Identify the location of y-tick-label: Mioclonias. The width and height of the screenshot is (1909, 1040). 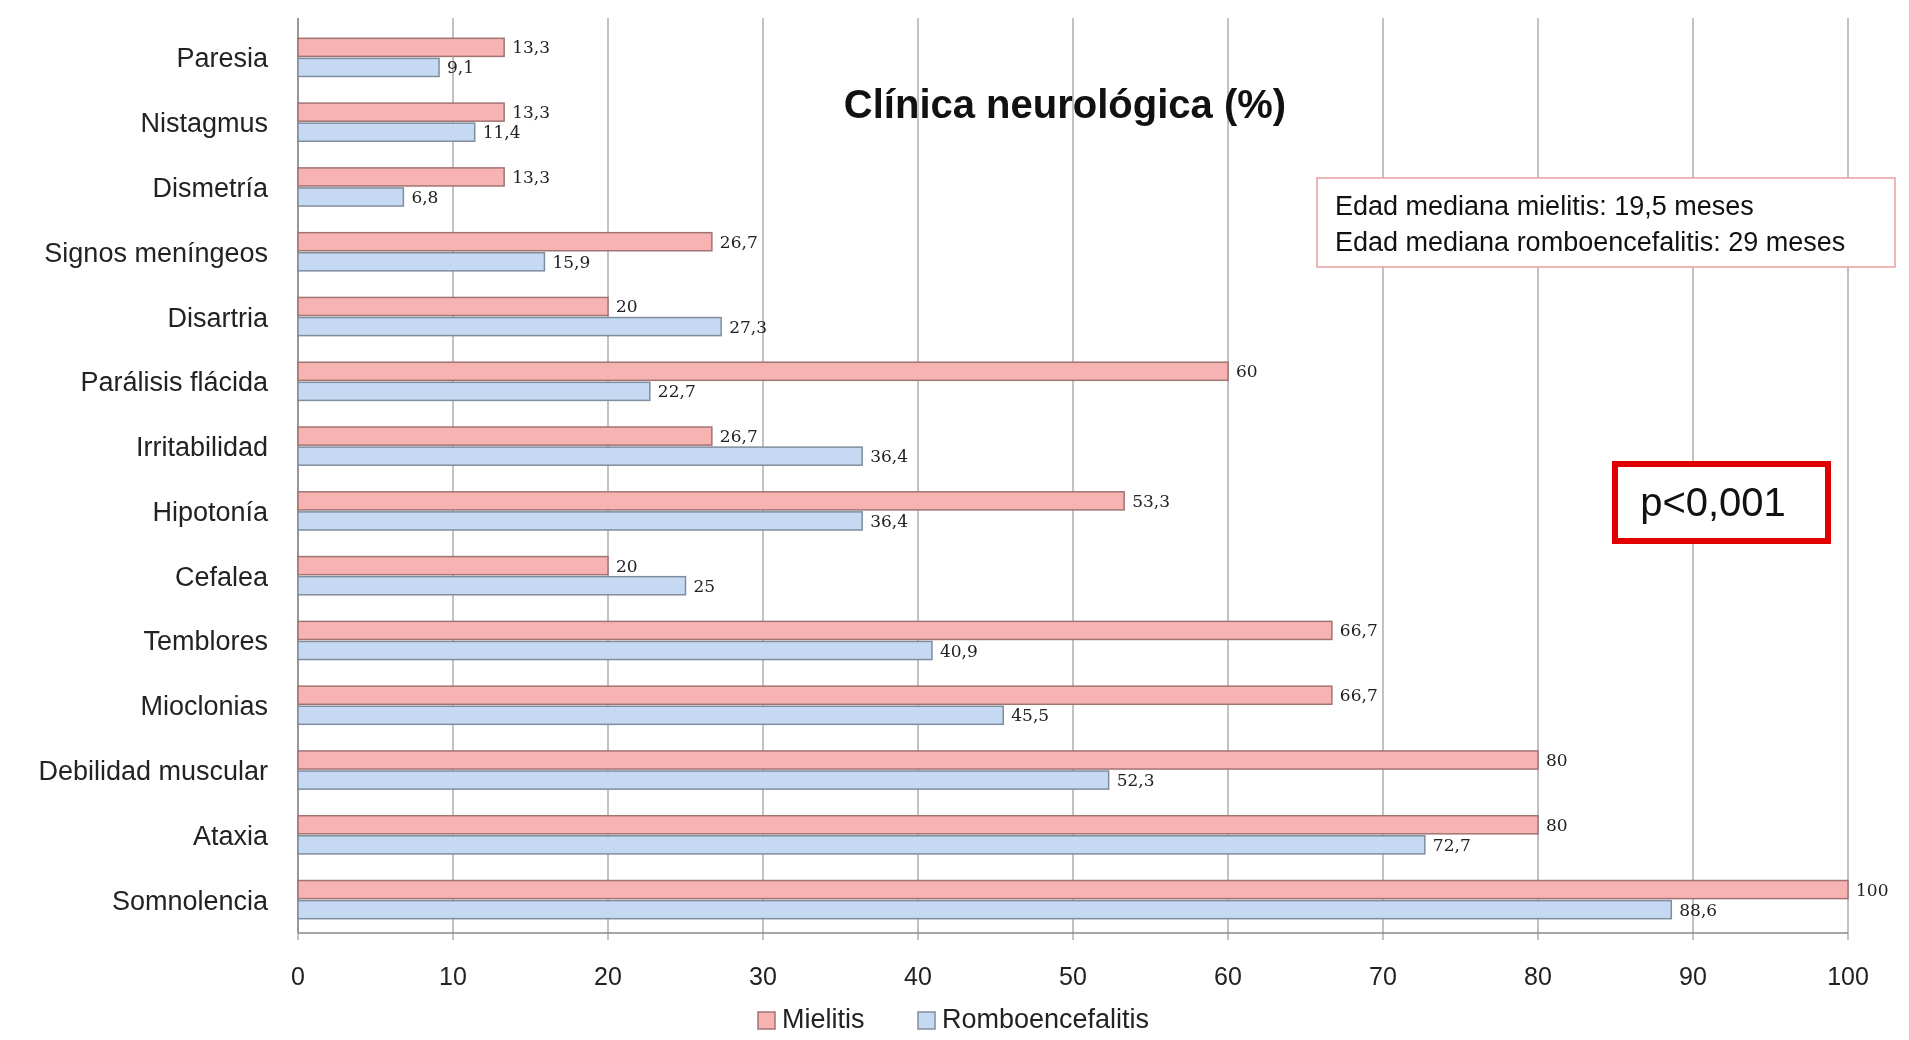
(204, 706).